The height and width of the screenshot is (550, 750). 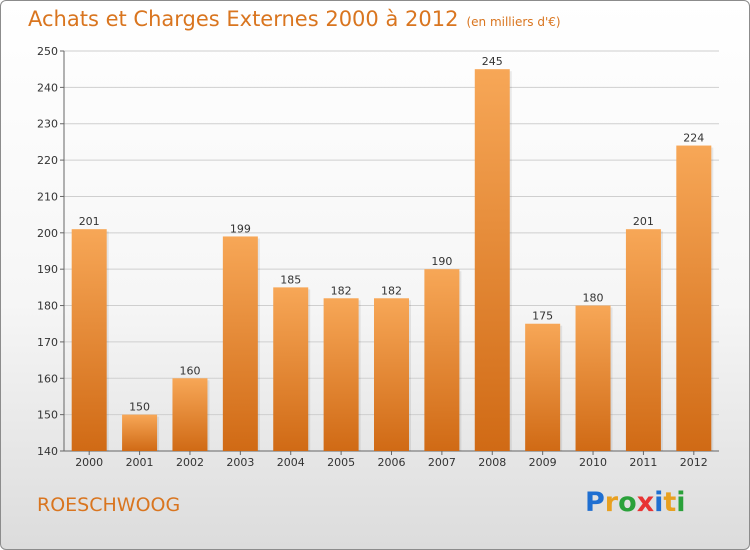 I want to click on data-label: 190, so click(x=441, y=261).